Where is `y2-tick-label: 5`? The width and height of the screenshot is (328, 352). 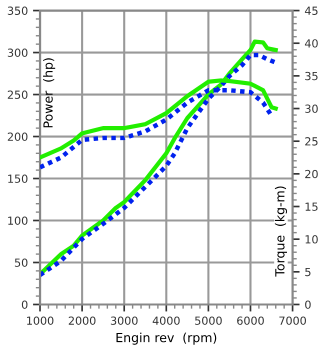
y2-tick-label: 5 is located at coordinates (307, 272).